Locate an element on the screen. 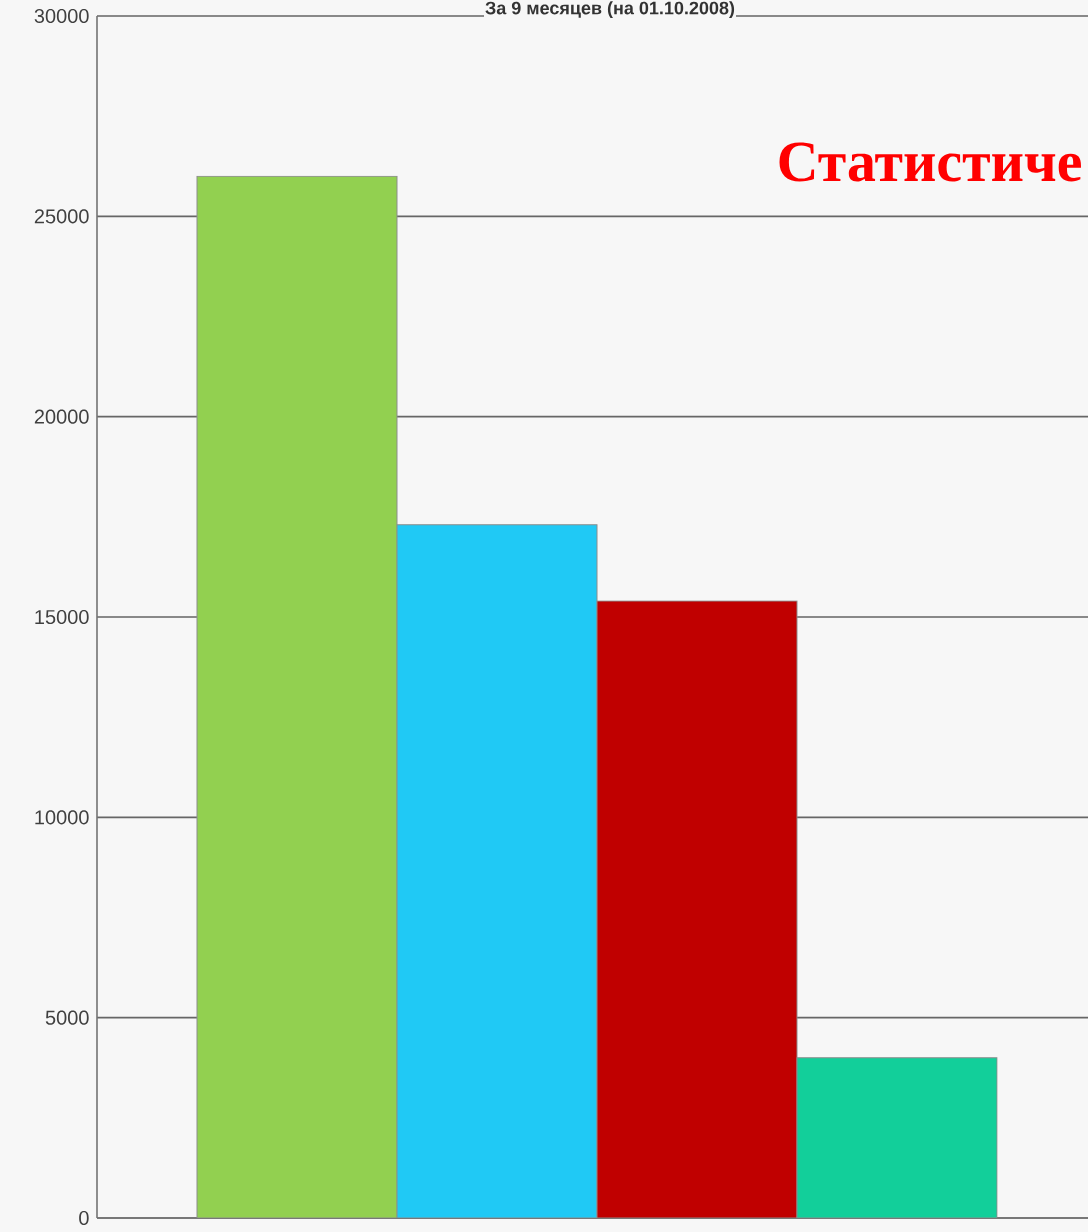 The height and width of the screenshot is (1232, 1088). y-tick-label: 0 is located at coordinates (84, 1218).